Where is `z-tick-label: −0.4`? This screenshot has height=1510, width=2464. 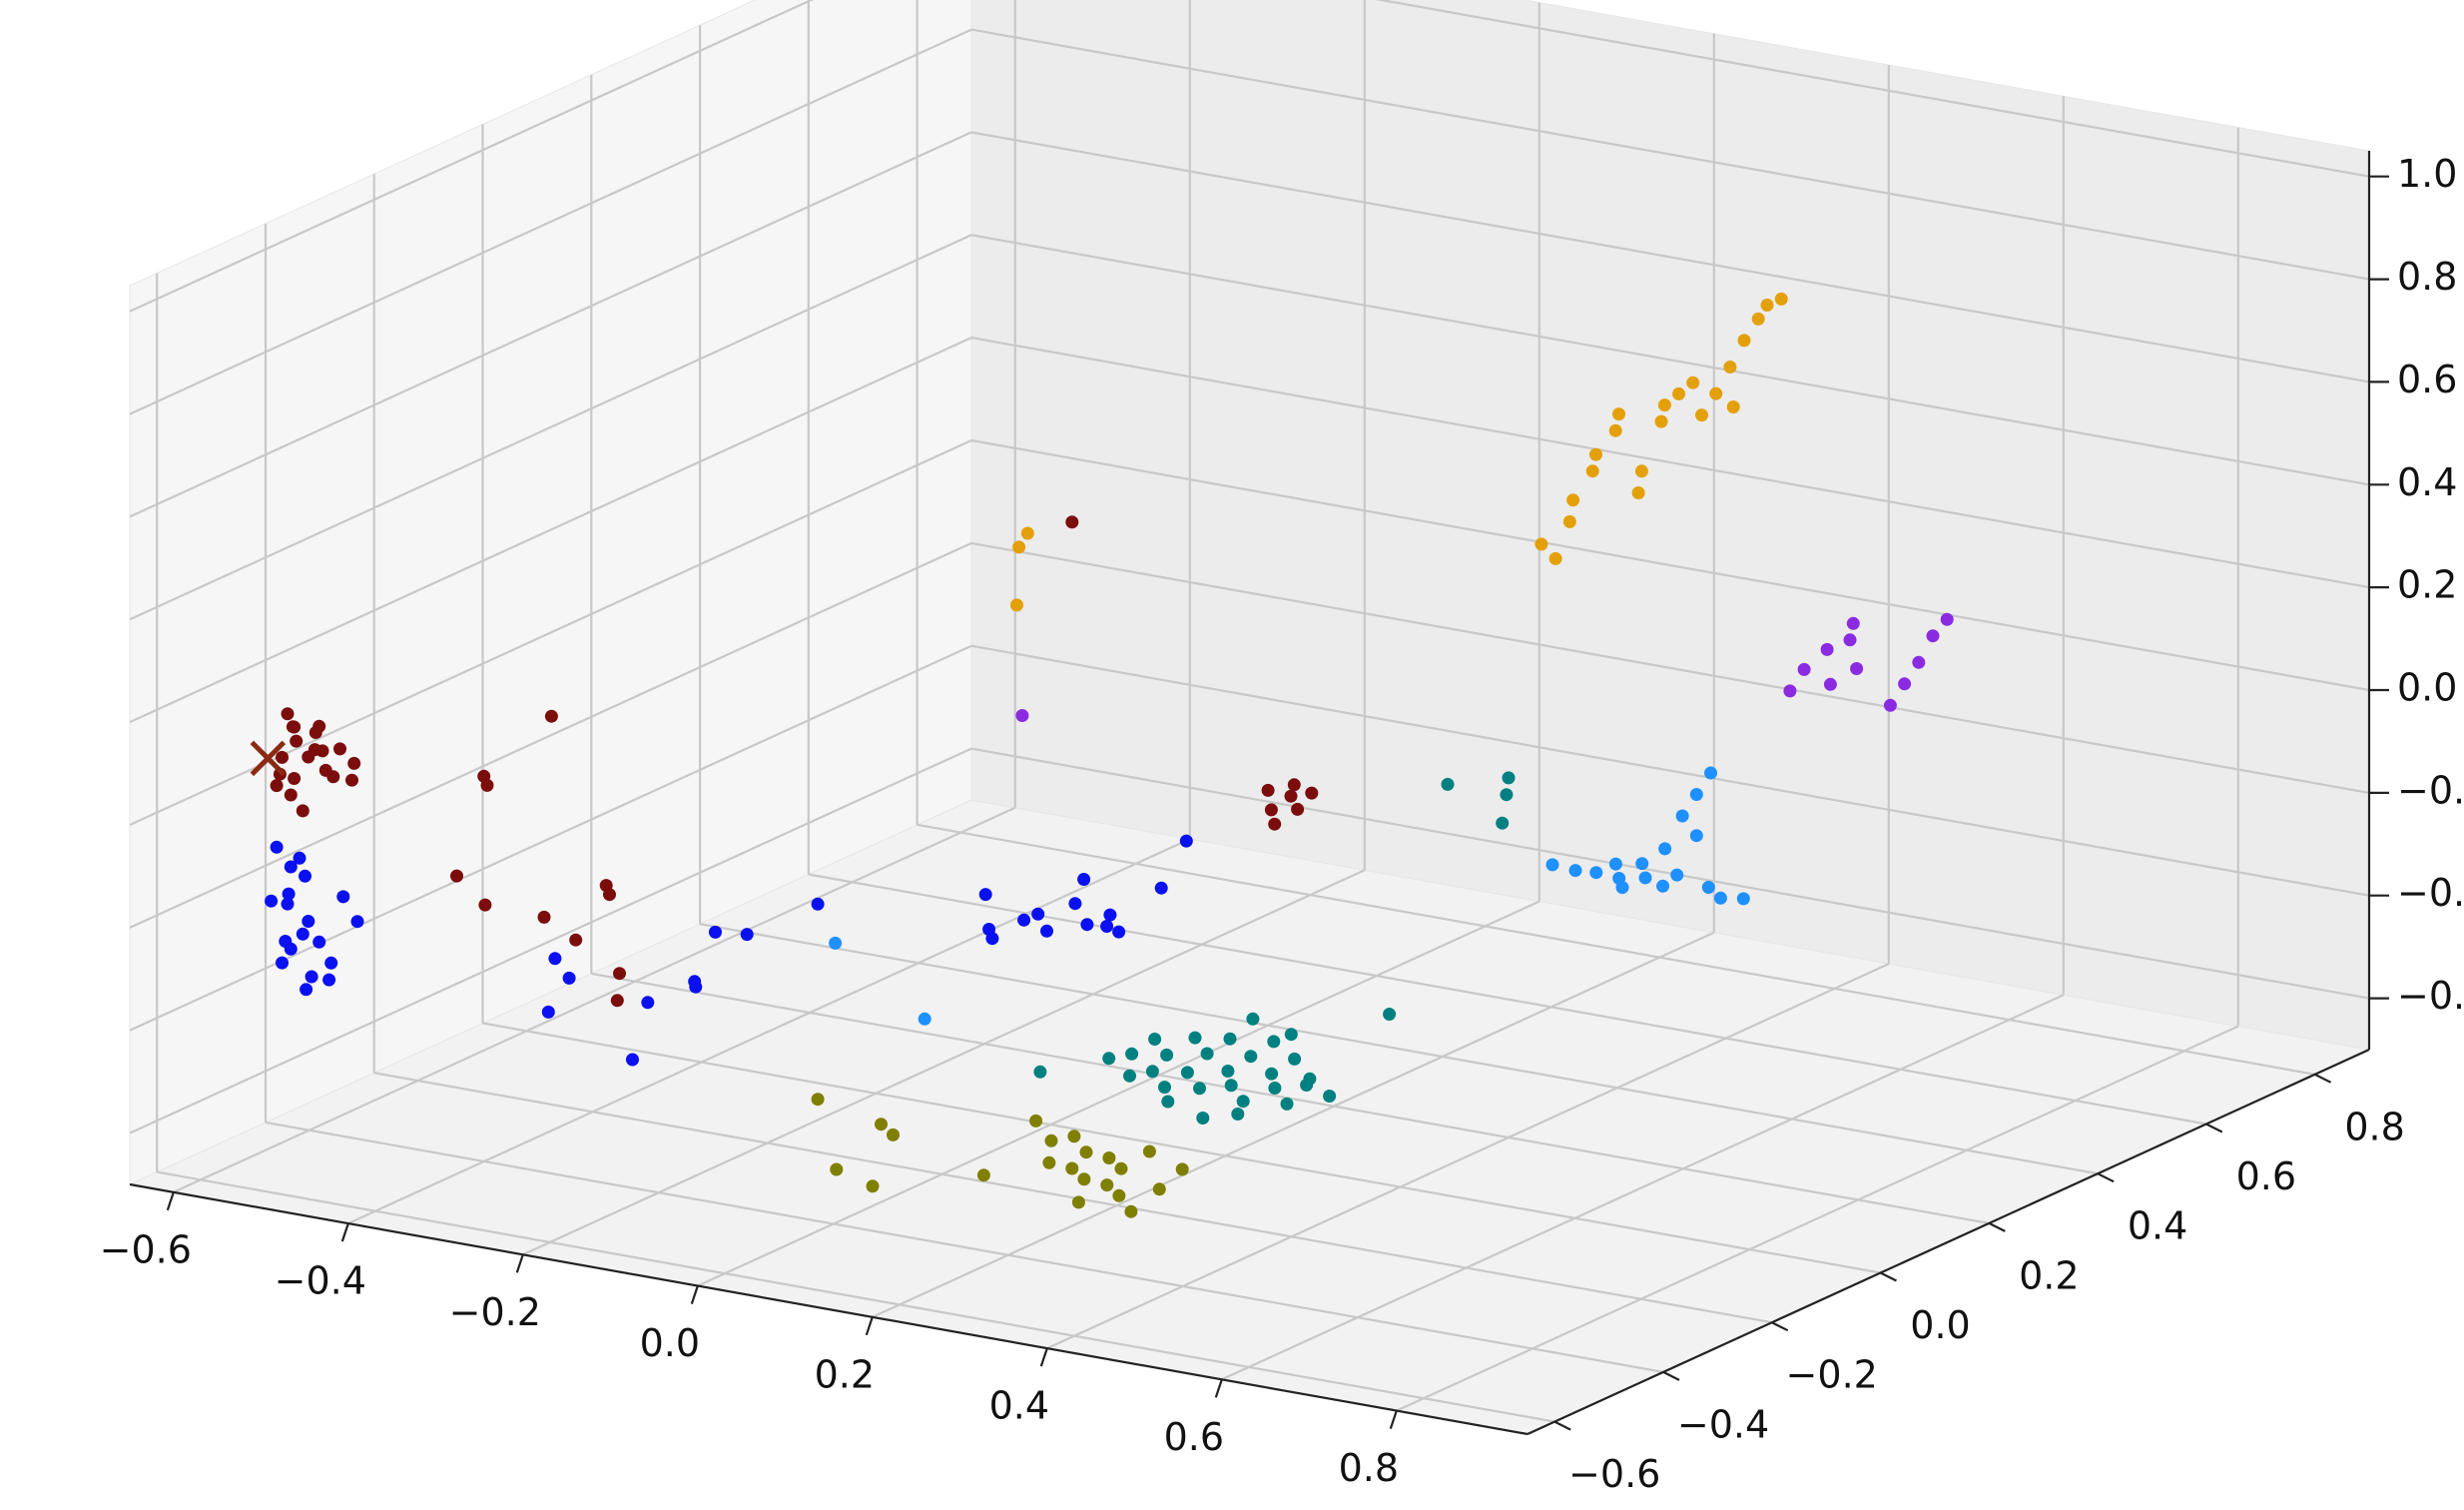 z-tick-label: −0.4 is located at coordinates (2430, 893).